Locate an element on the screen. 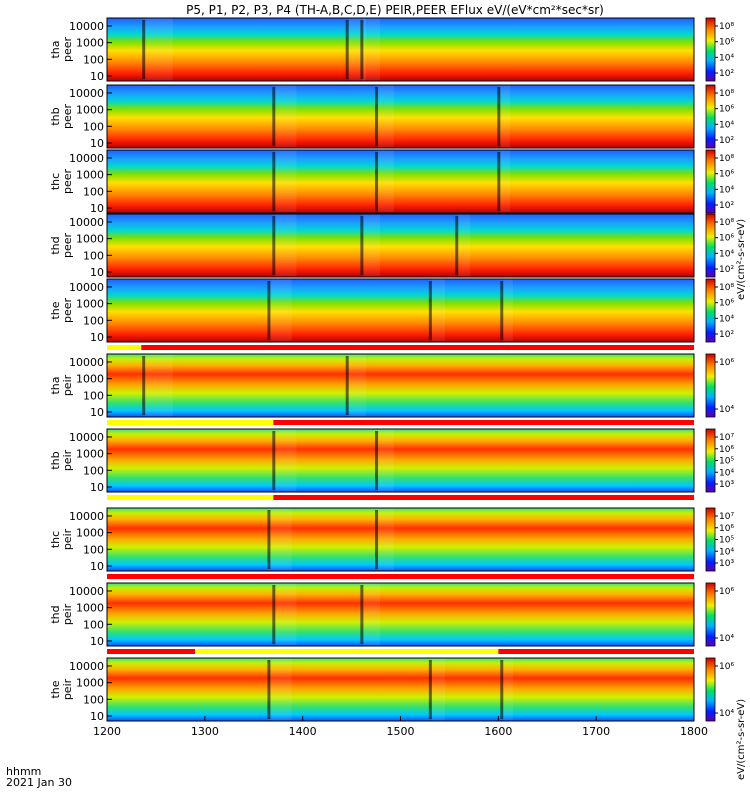 This screenshot has height=800, width=750. panel-label: thdpeir is located at coordinates (61, 614).